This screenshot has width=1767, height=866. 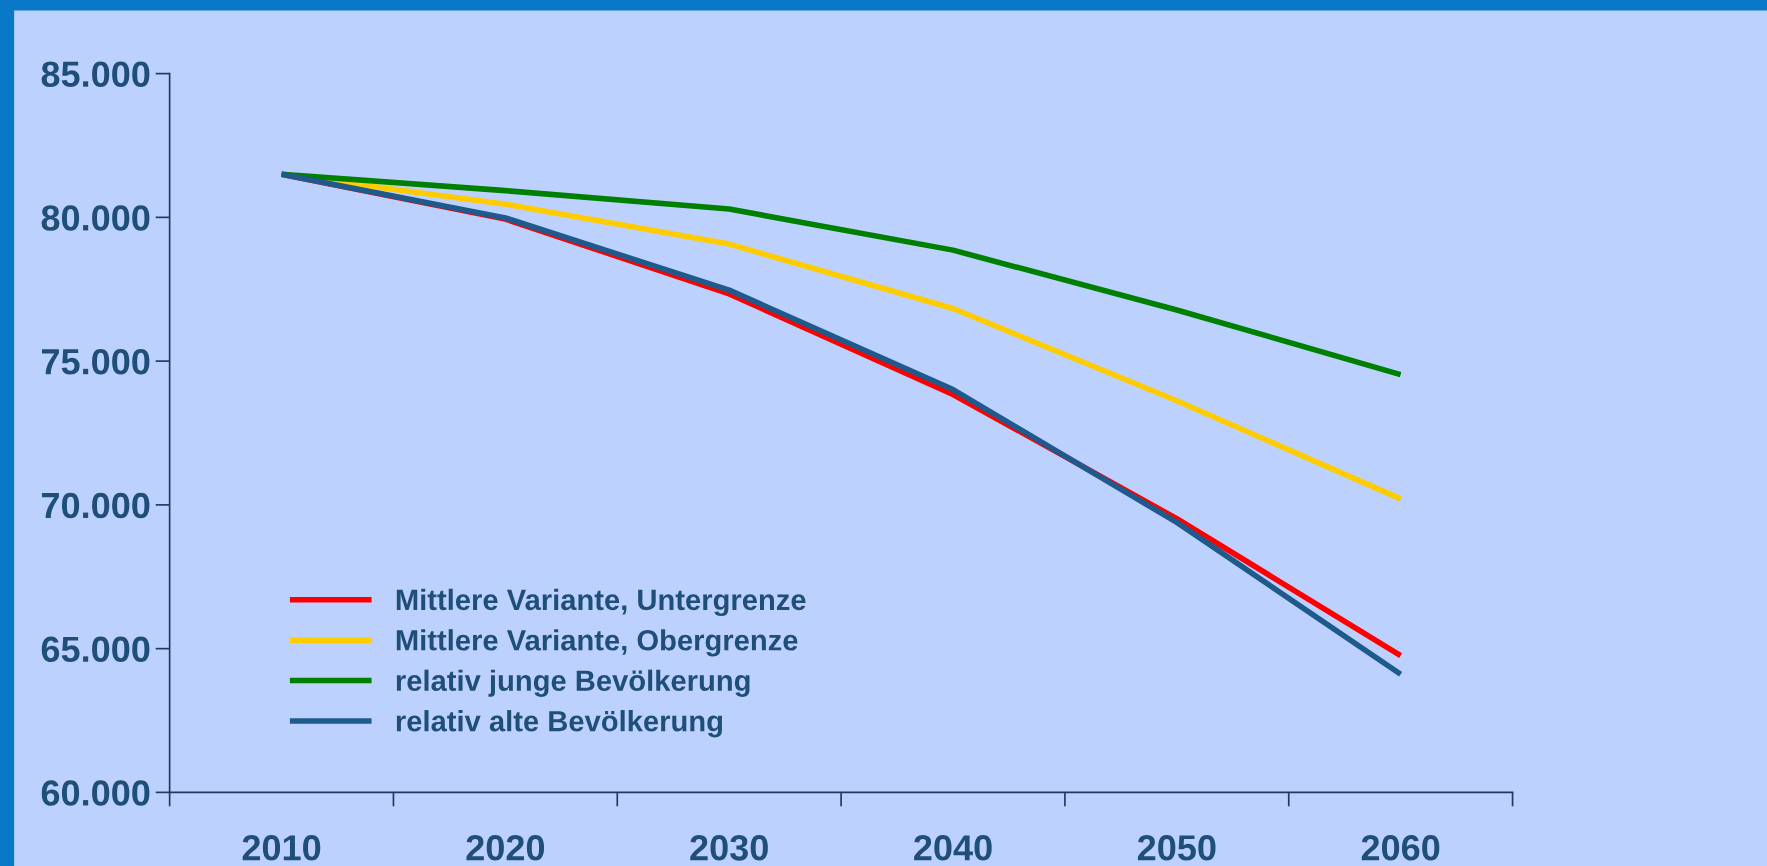 What do you see at coordinates (559, 724) in the screenshot?
I see `legend-label: relativ alte Bevölkerung` at bounding box center [559, 724].